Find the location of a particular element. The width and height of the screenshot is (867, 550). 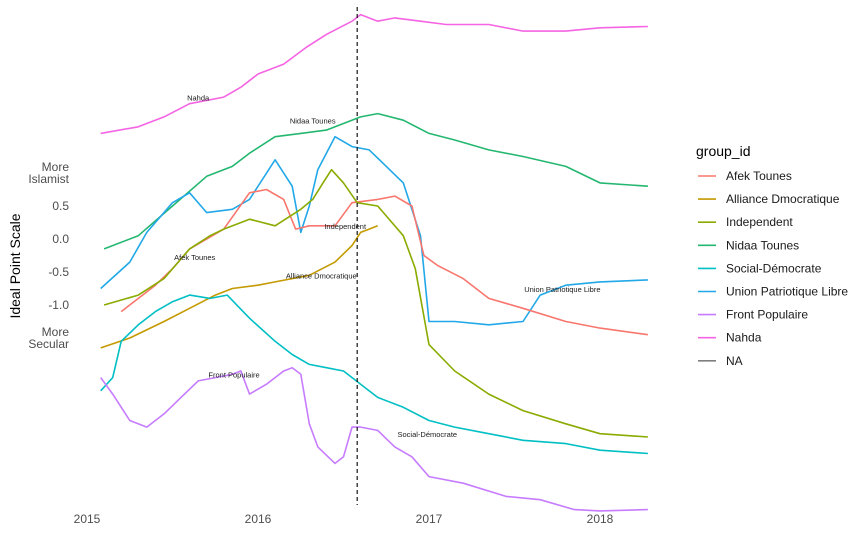

legend-label-union-patriotique-libre: Union Patriotique Libre is located at coordinates (787, 292).